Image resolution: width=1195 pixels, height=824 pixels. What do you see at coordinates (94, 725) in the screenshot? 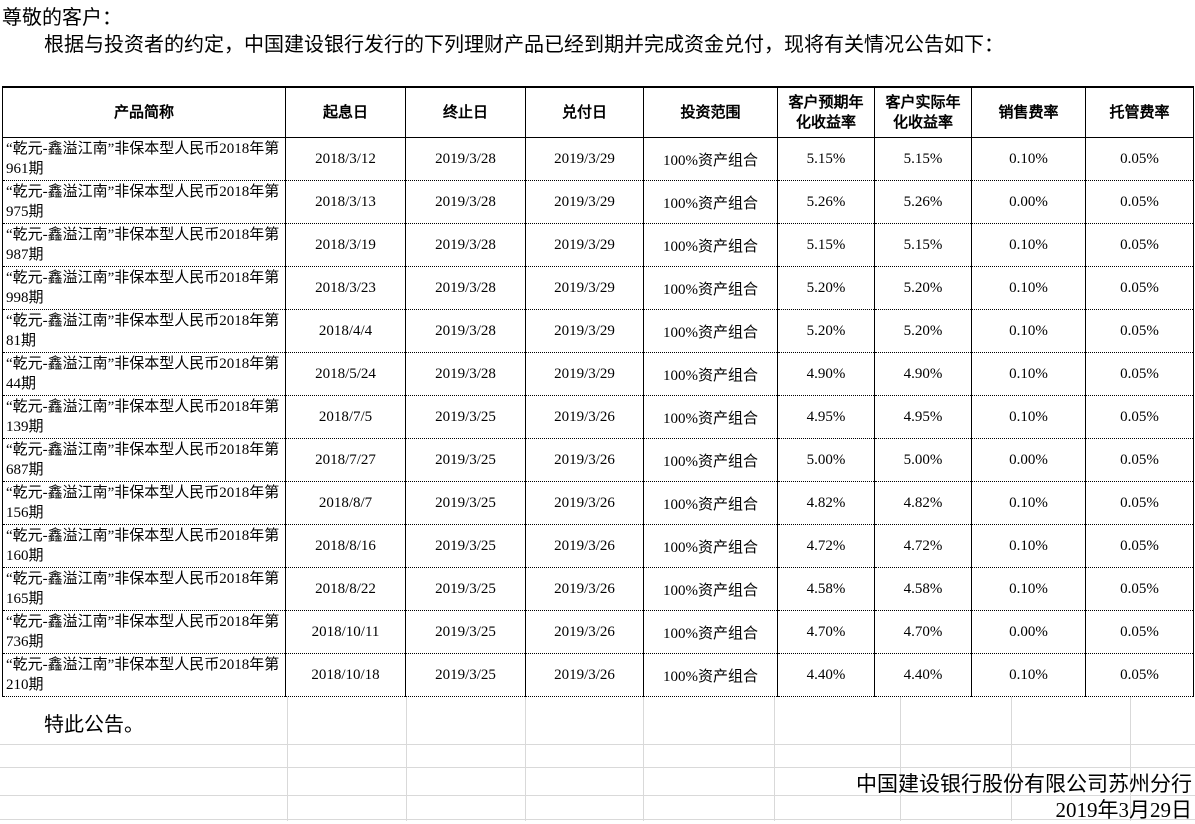
I see `closing-note: 特此公告。` at bounding box center [94, 725].